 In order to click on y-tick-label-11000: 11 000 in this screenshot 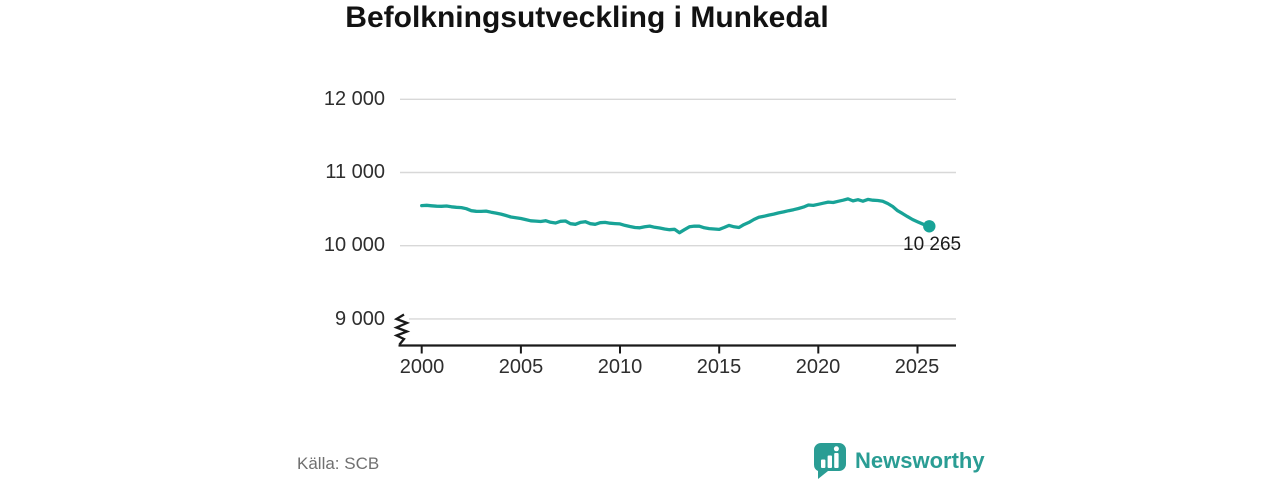, I will do `click(355, 172)`.